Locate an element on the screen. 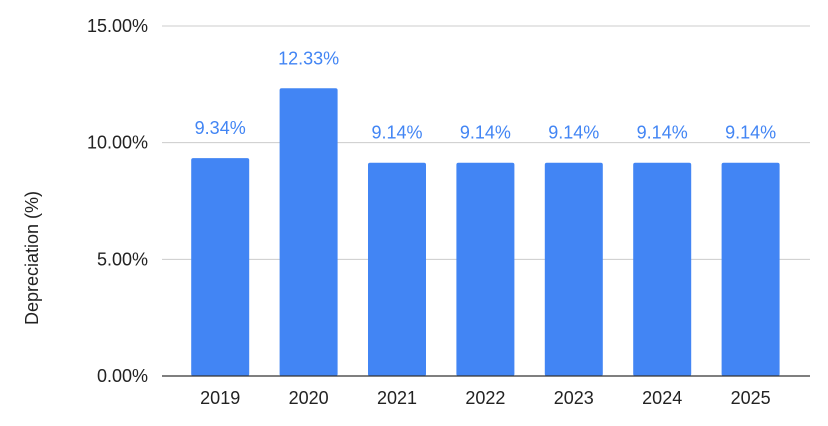 The height and width of the screenshot is (426, 828). x-axis-tick-labels: 2019 2020 2021 2022 2023 2024 2025 is located at coordinates (485, 398).